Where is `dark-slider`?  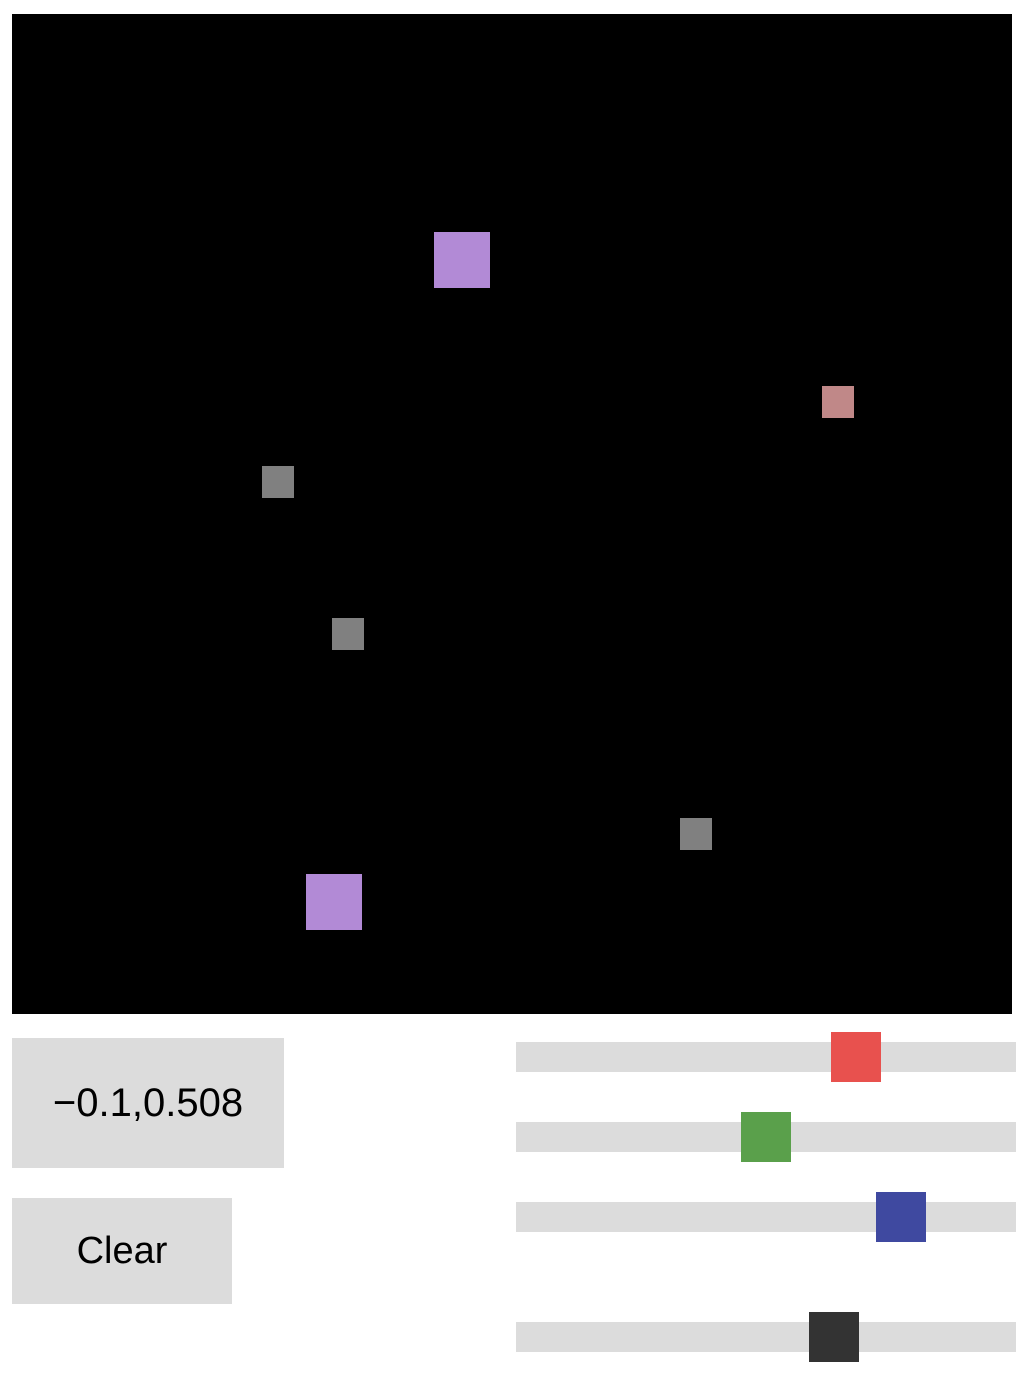 dark-slider is located at coordinates (766, 1337).